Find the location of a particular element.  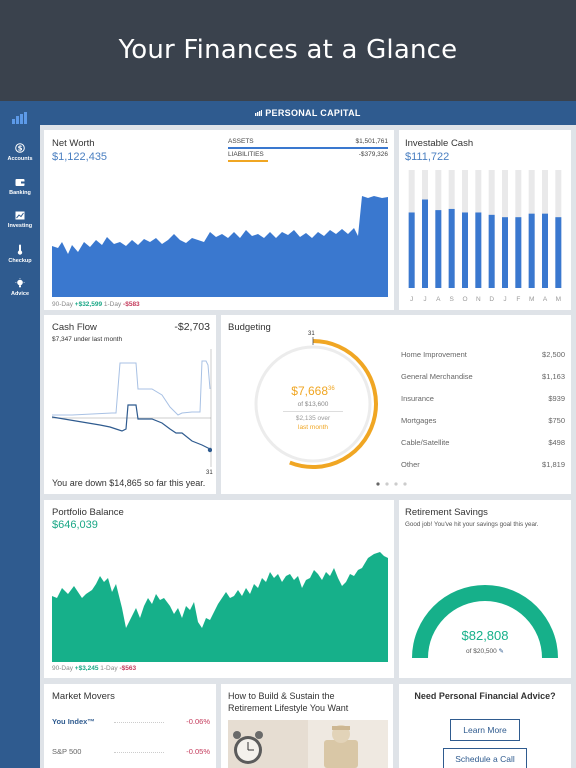

cash-flow-footer: You are down $14,865 so far this year. is located at coordinates (129, 483).